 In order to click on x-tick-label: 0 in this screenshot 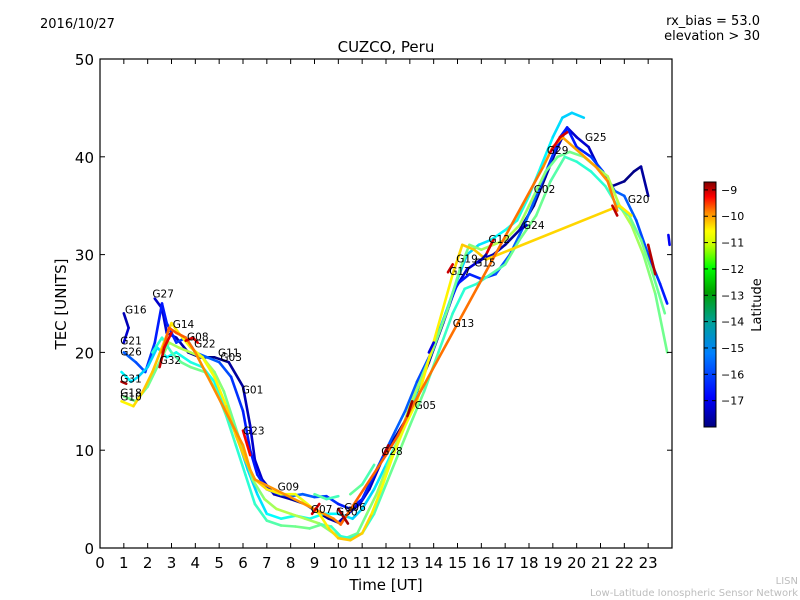, I will do `click(100, 563)`.